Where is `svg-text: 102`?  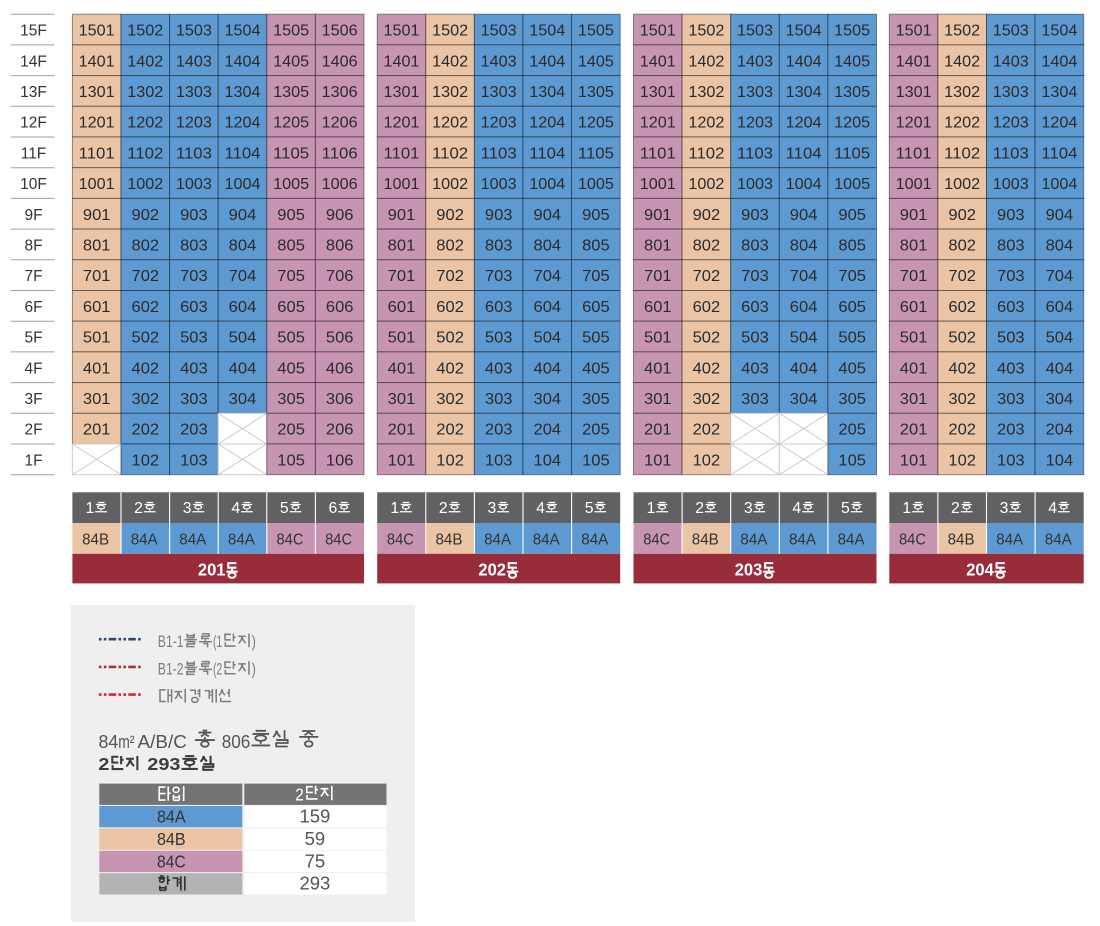
svg-text: 102 is located at coordinates (450, 460).